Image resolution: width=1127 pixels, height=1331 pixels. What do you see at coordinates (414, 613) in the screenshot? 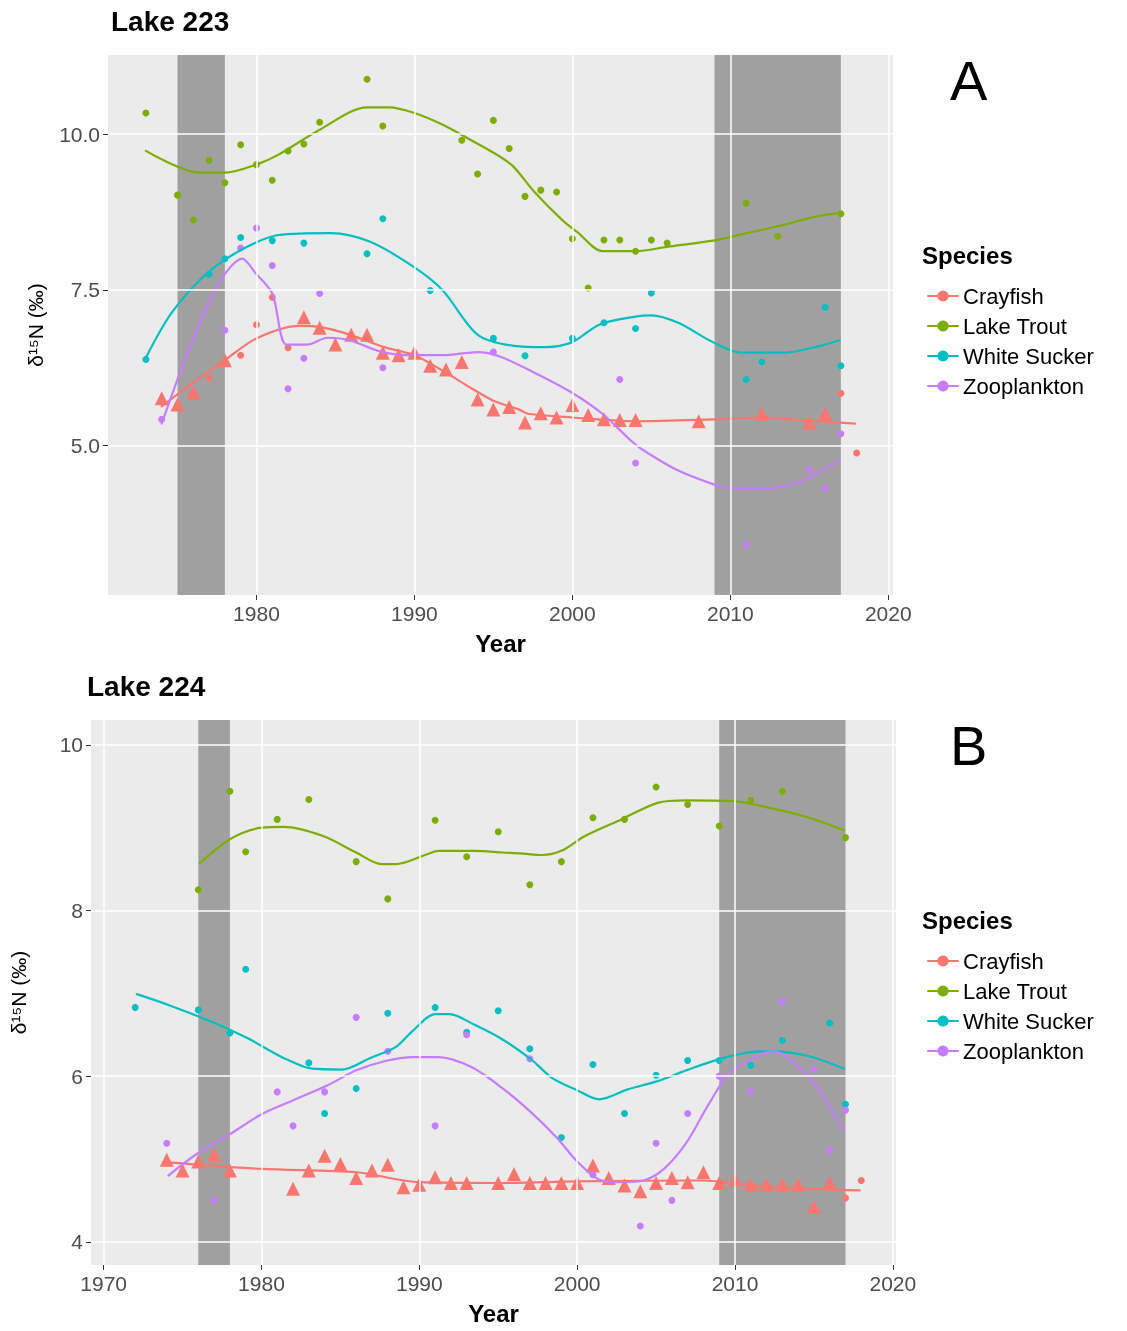
I see `x-tick-label: 1990` at bounding box center [414, 613].